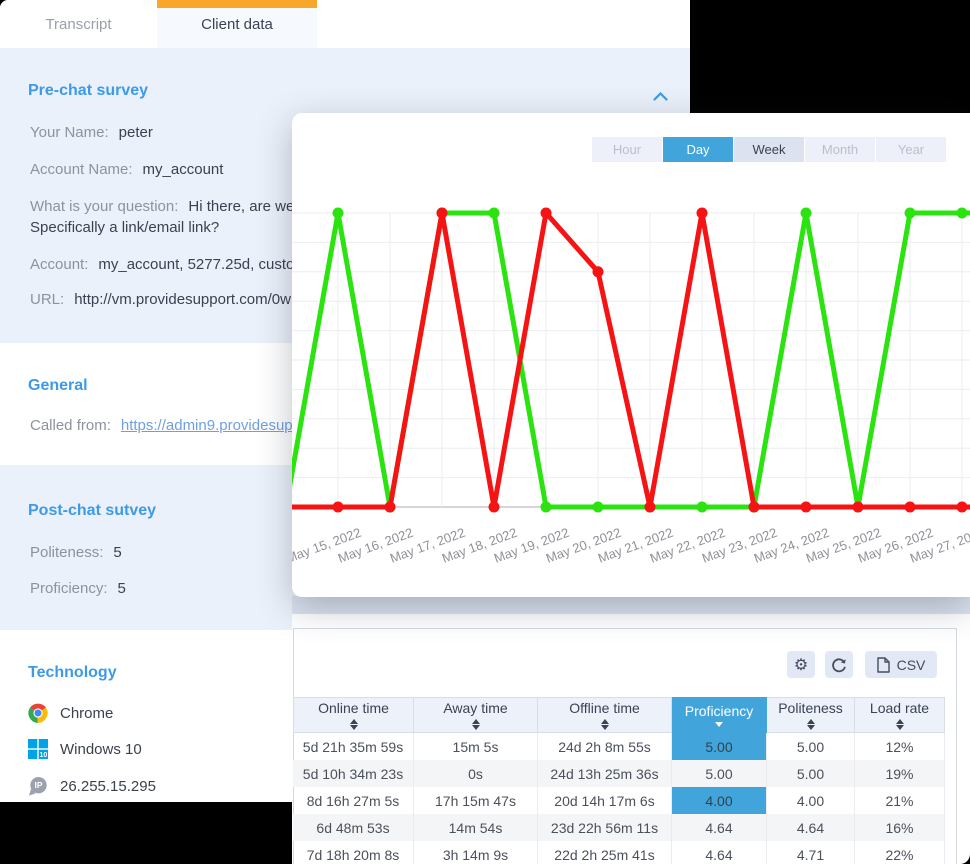 Image resolution: width=970 pixels, height=864 pixels. What do you see at coordinates (353, 800) in the screenshot?
I see `cell-online-time: 8d 16h 27m 5s` at bounding box center [353, 800].